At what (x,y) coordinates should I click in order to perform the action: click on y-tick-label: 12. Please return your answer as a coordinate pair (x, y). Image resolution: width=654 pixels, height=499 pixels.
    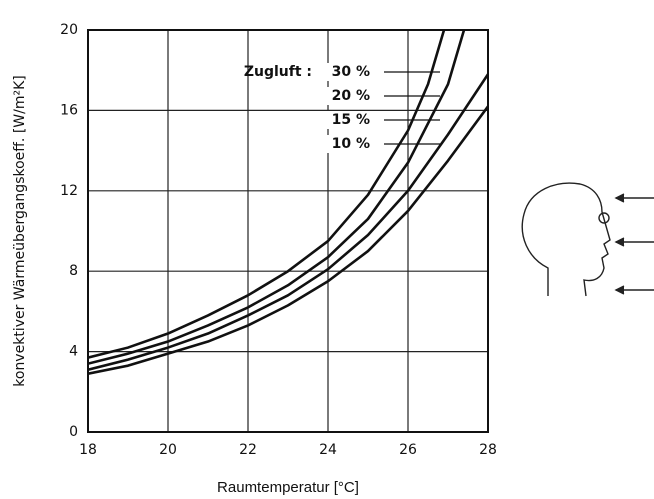
    Looking at the image, I should click on (69, 191).